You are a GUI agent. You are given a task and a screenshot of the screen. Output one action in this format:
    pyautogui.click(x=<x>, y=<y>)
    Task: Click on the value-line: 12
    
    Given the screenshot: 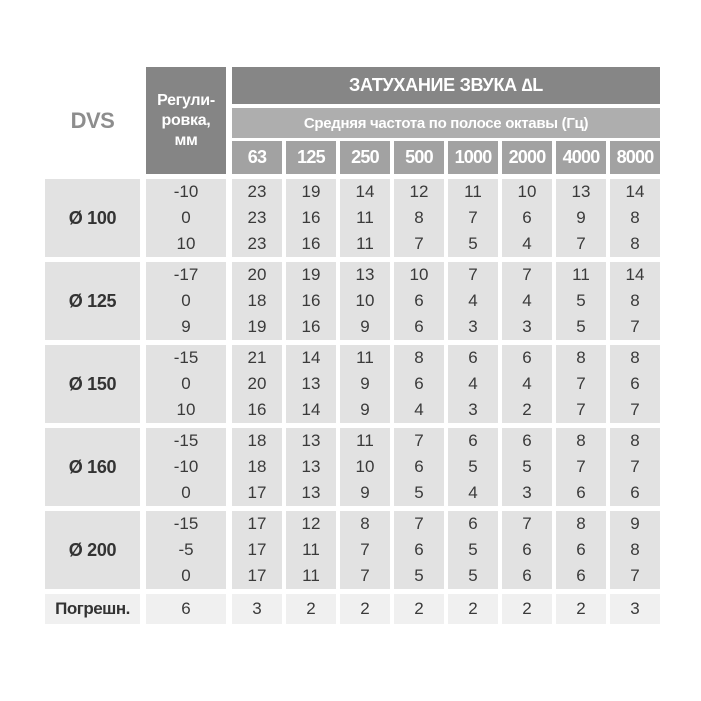 What is the action you would take?
    pyautogui.click(x=419, y=191)
    